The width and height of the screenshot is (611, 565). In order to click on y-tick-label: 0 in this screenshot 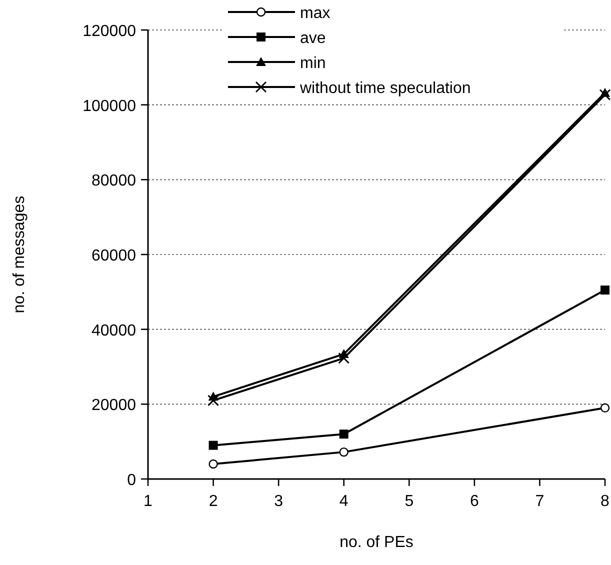, I will do `click(131, 480)`.